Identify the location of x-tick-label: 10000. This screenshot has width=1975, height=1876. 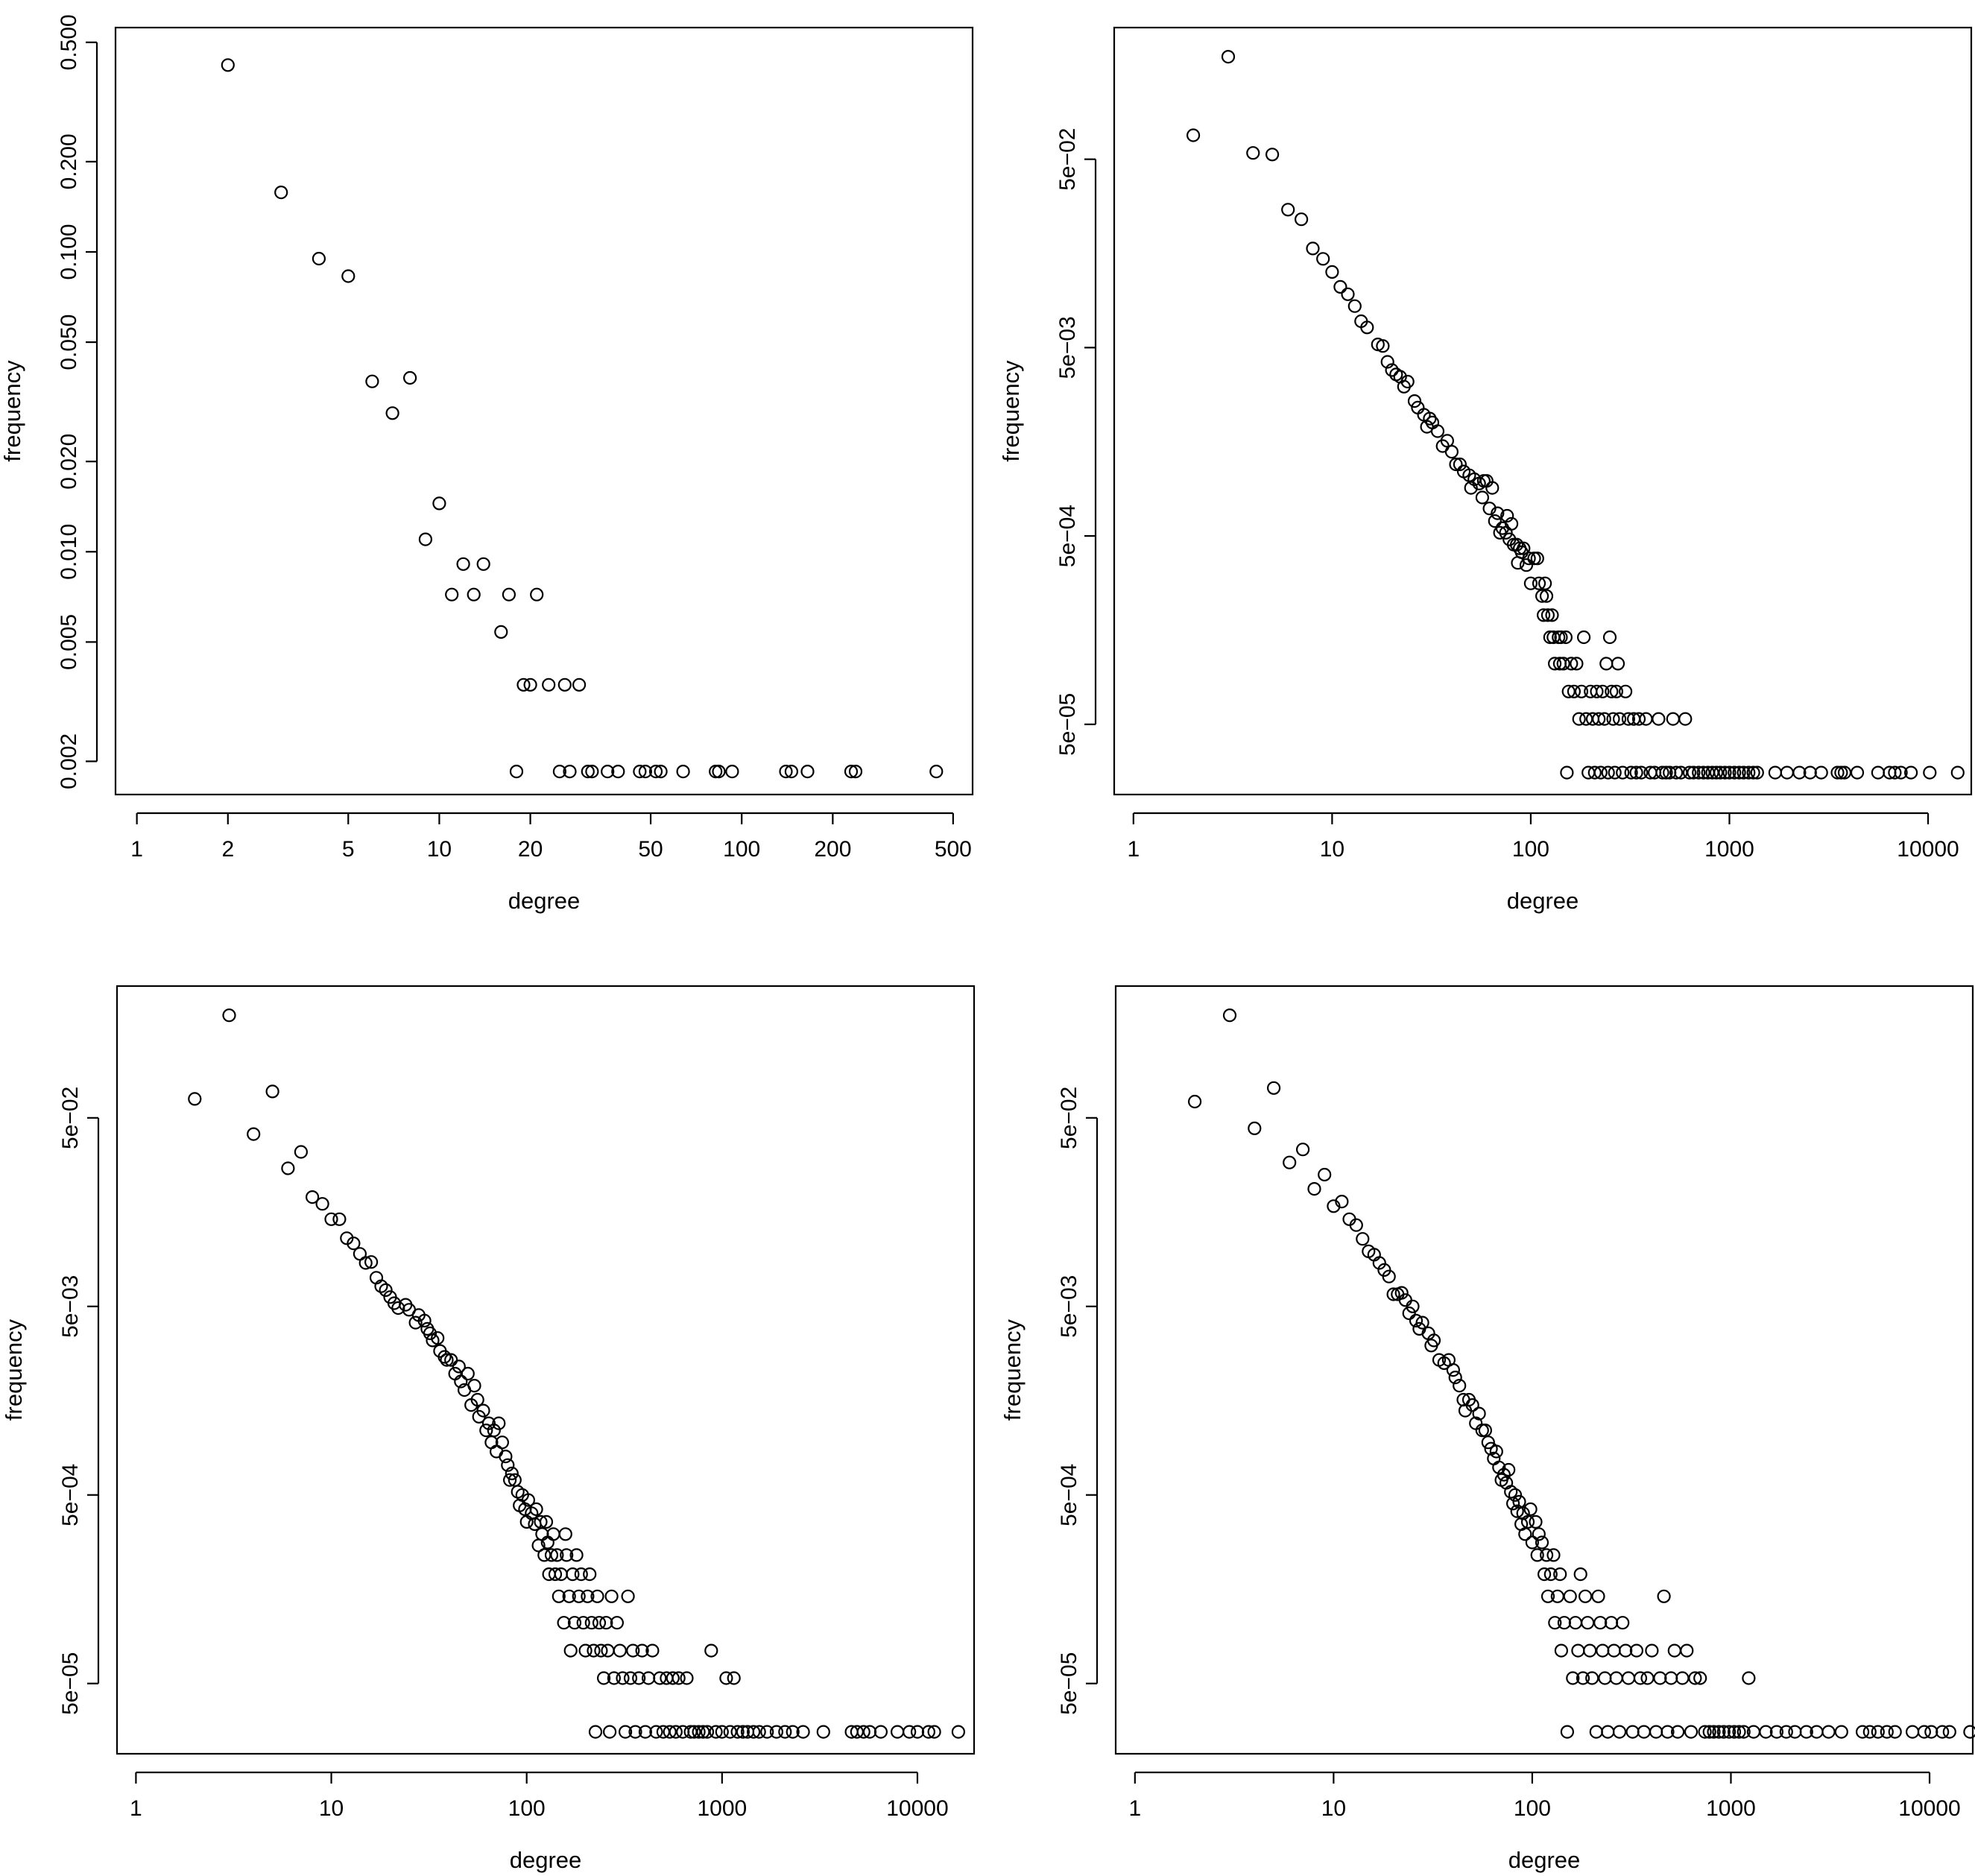
(917, 1808).